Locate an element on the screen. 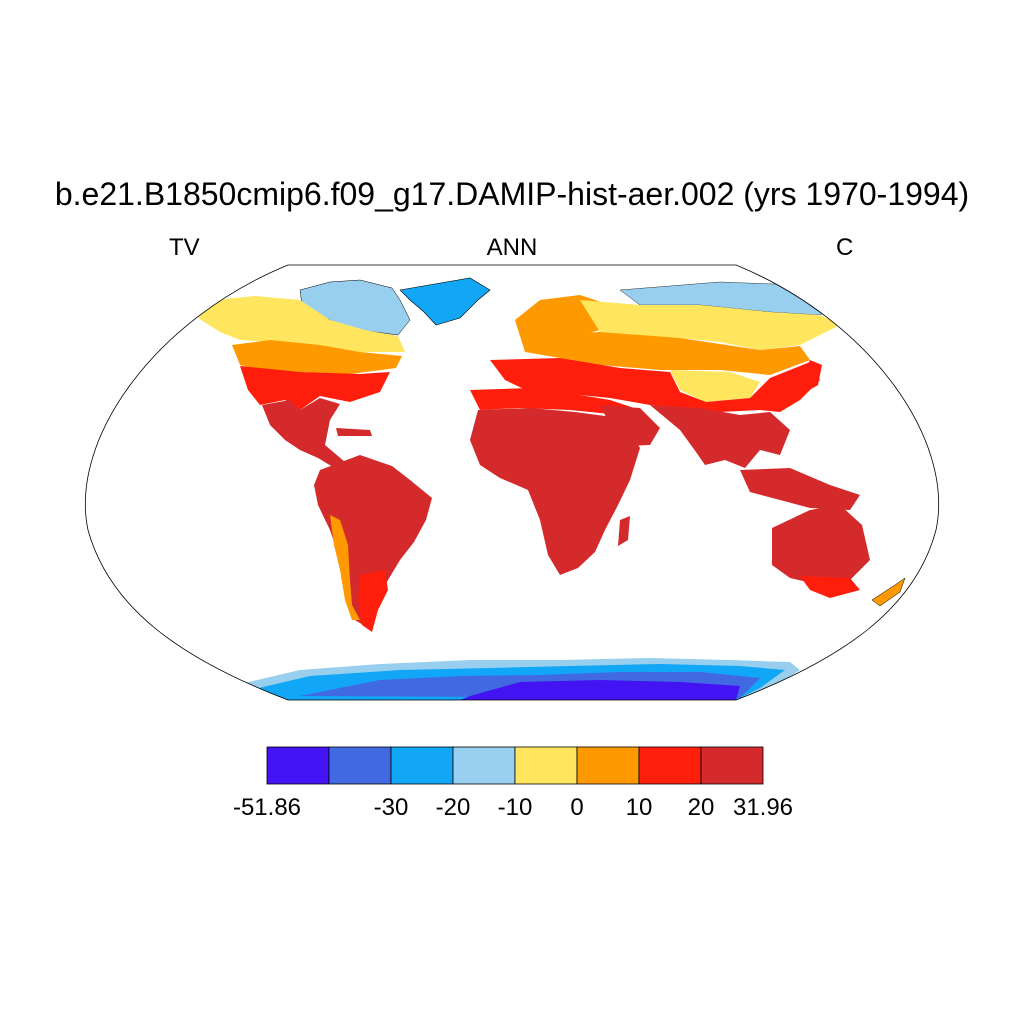  australia is located at coordinates (821, 545).